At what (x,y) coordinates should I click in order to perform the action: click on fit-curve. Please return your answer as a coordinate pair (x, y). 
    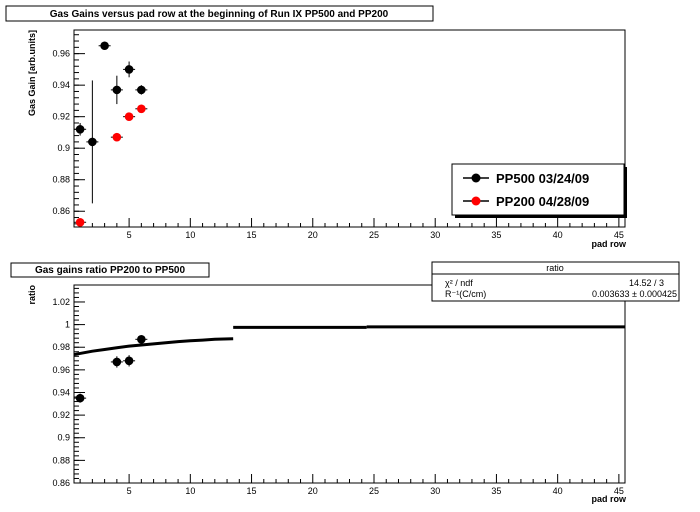
    Looking at the image, I should click on (153, 347).